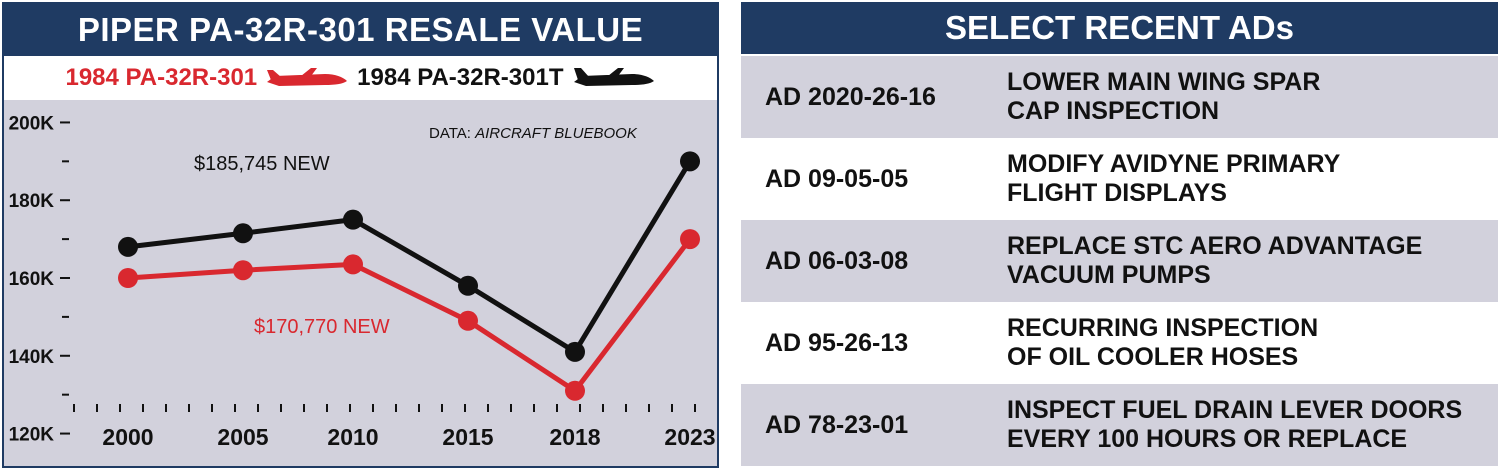 The height and width of the screenshot is (473, 1500). What do you see at coordinates (322, 327) in the screenshot?
I see `annotation-301-new-price: $170,770 NEW` at bounding box center [322, 327].